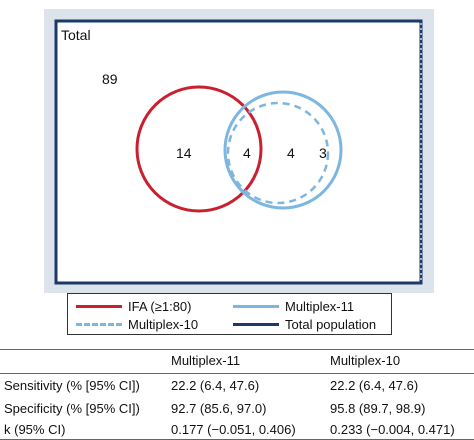 This screenshot has width=474, height=440. Describe the element at coordinates (291, 153) in the screenshot. I see `multiplex-only-count: 4` at that location.